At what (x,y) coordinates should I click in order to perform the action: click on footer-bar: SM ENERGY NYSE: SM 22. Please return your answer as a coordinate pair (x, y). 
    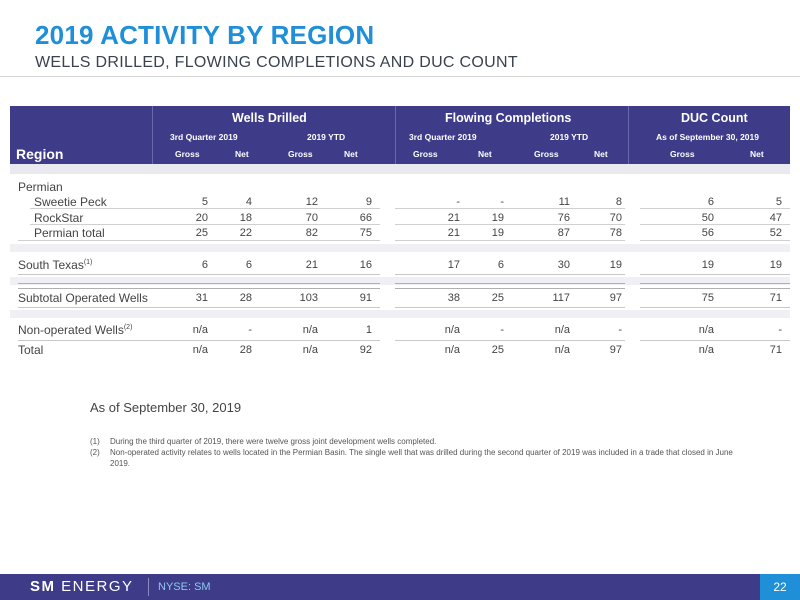
    Looking at the image, I should click on (400, 587).